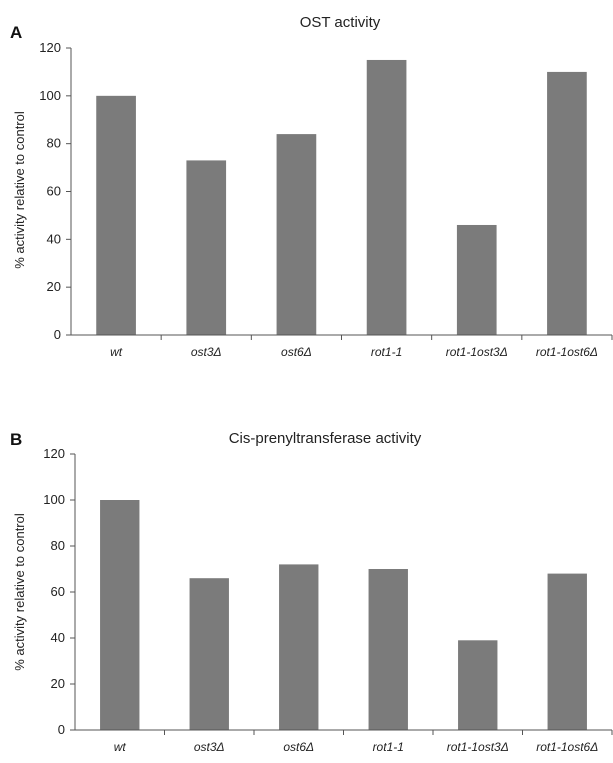 This screenshot has width=613, height=763. Describe the element at coordinates (340, 22) in the screenshot. I see `chart-title: OST activity` at that location.